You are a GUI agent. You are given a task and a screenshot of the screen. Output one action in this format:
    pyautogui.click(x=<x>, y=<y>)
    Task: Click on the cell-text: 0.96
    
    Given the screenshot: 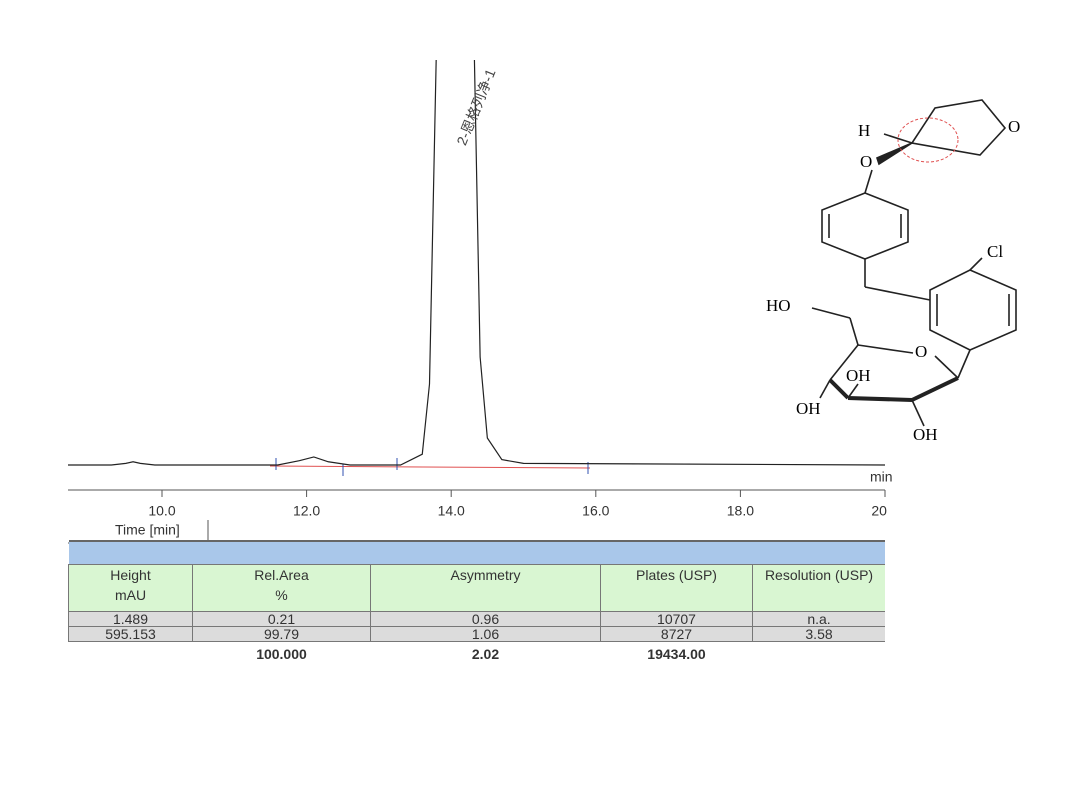 What is the action you would take?
    pyautogui.click(x=485, y=619)
    